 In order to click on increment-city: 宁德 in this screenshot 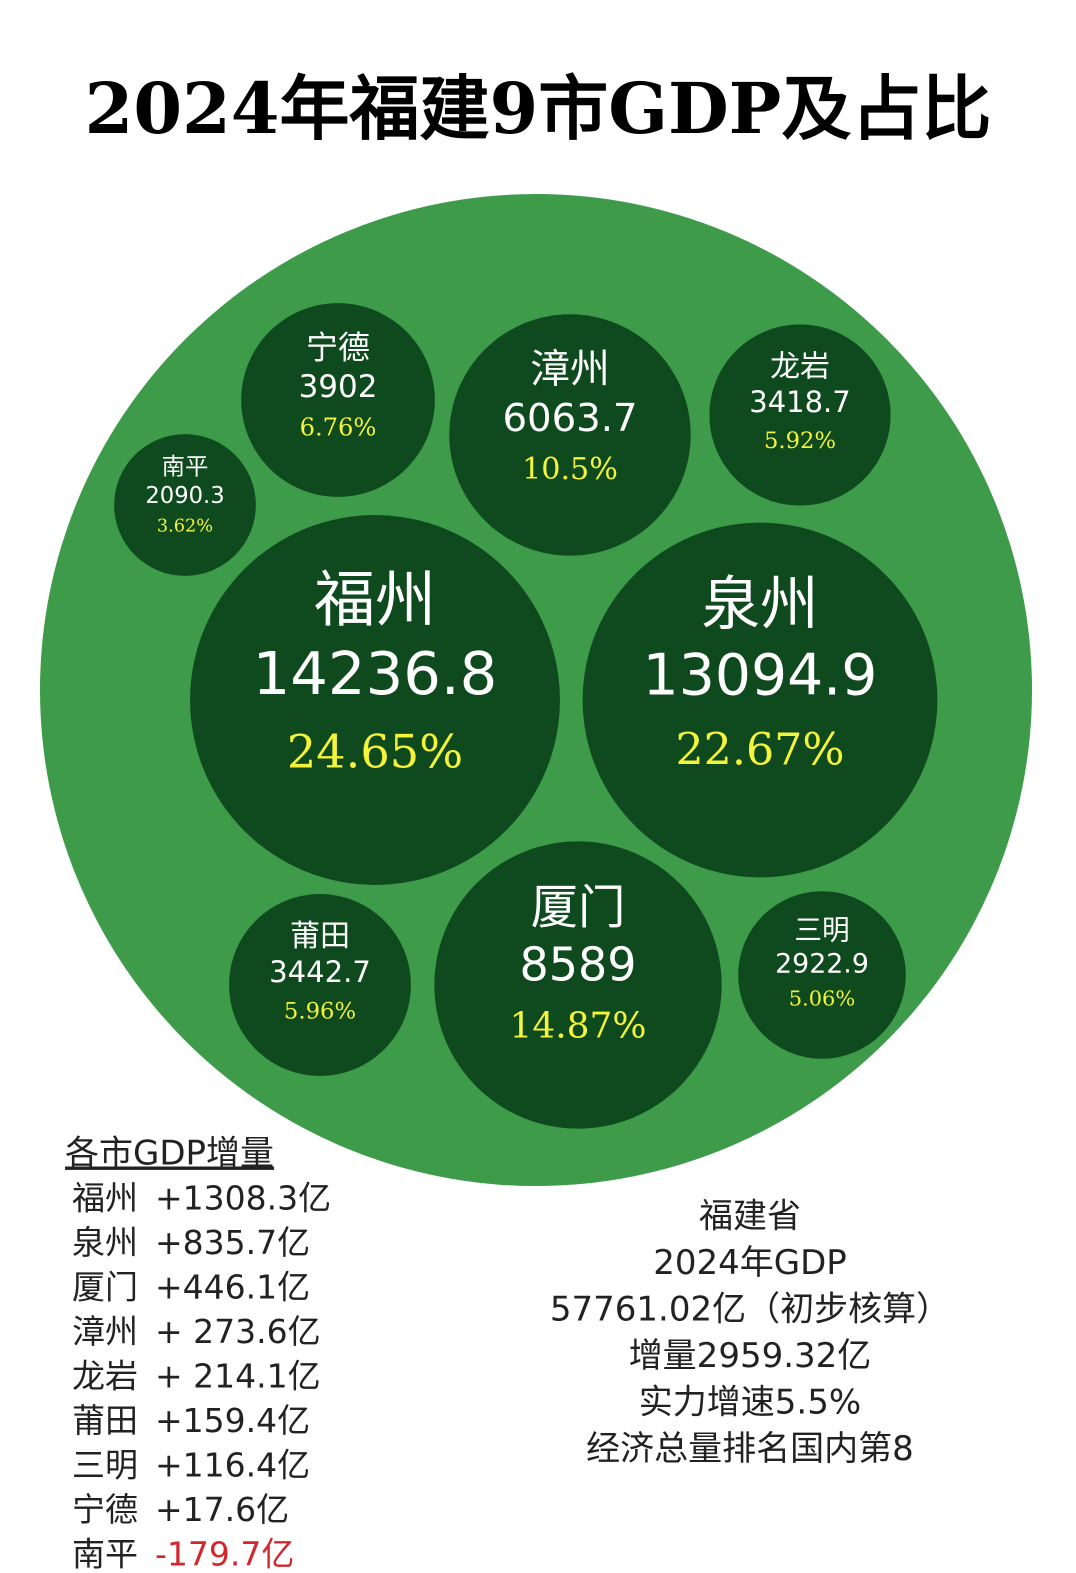, I will do `click(105, 1509)`.